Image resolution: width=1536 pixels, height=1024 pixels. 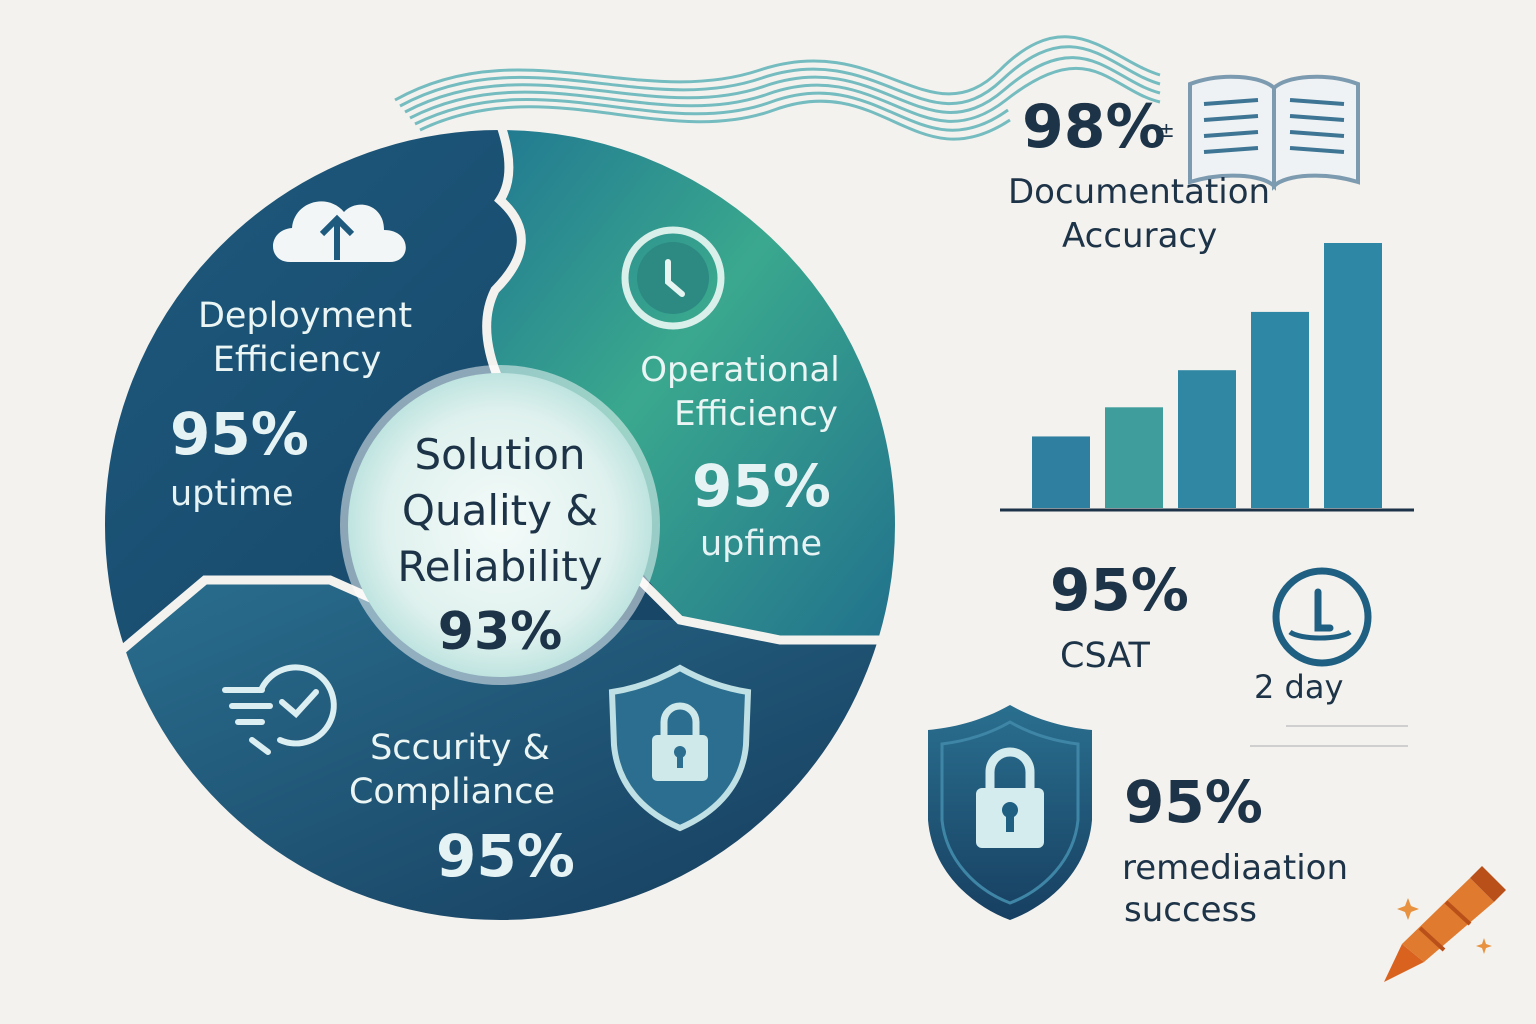 I want to click on crayon-icon, so click(x=1445, y=924).